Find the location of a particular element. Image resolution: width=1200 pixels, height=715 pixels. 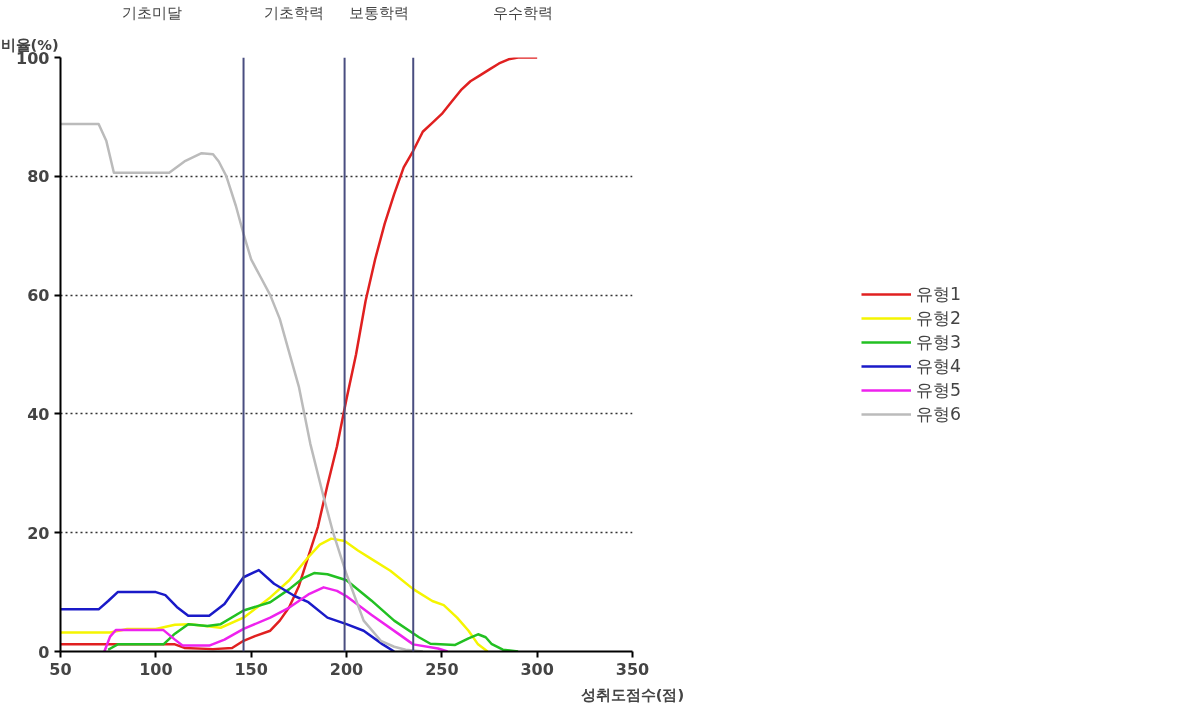

text: 기초미달 is located at coordinates (152, 12).